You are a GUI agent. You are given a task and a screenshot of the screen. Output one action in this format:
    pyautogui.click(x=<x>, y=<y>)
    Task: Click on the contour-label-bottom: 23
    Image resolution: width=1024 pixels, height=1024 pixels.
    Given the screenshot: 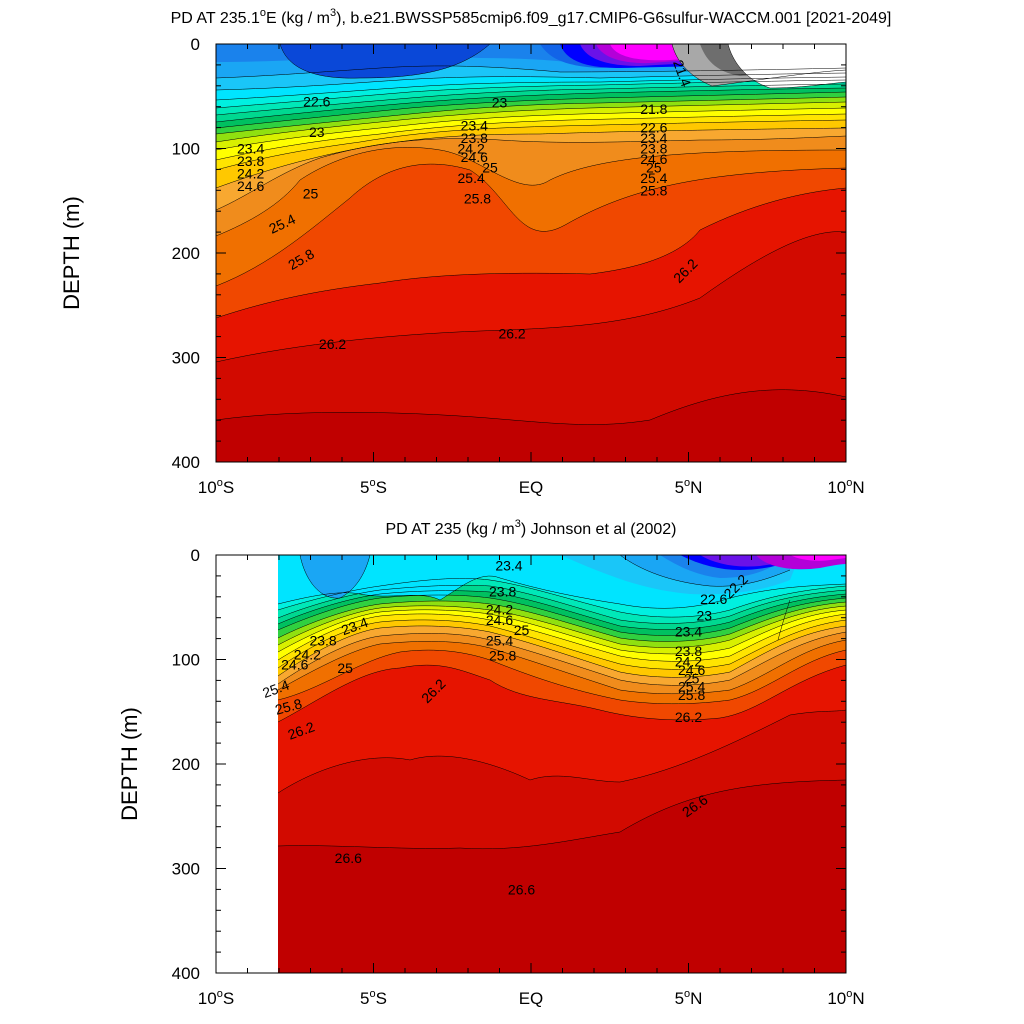 What is the action you would take?
    pyautogui.click(x=704, y=616)
    